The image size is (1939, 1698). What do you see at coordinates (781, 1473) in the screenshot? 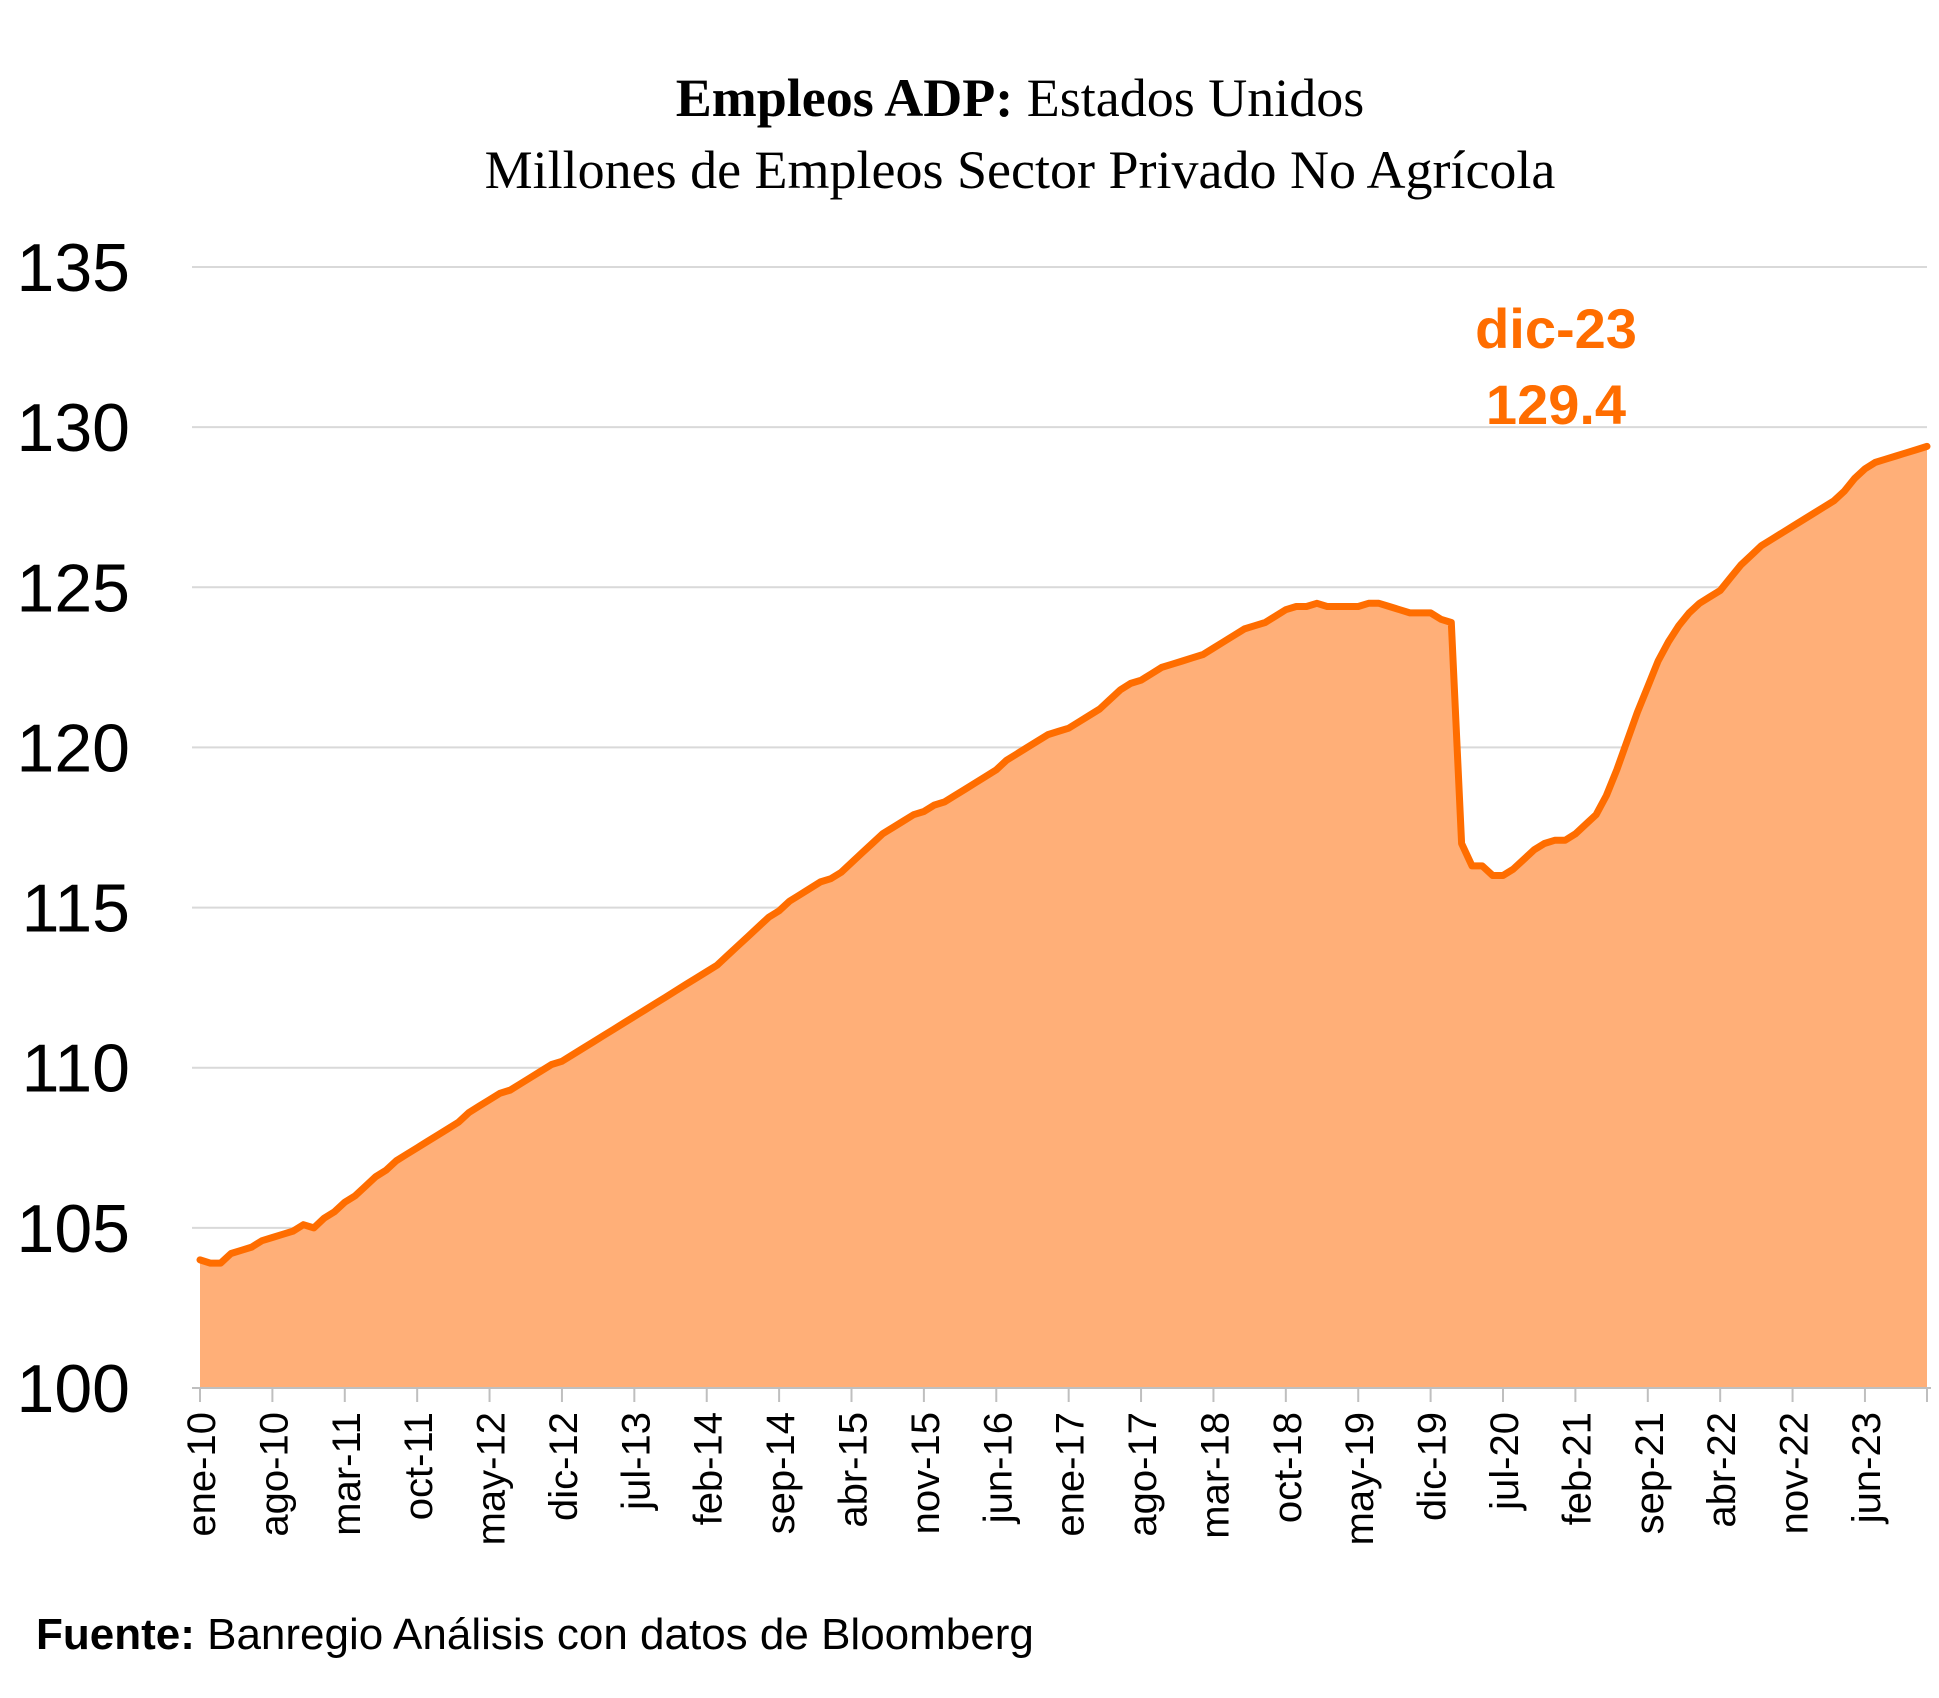
I see `x-tick-label: sep-14` at bounding box center [781, 1473].